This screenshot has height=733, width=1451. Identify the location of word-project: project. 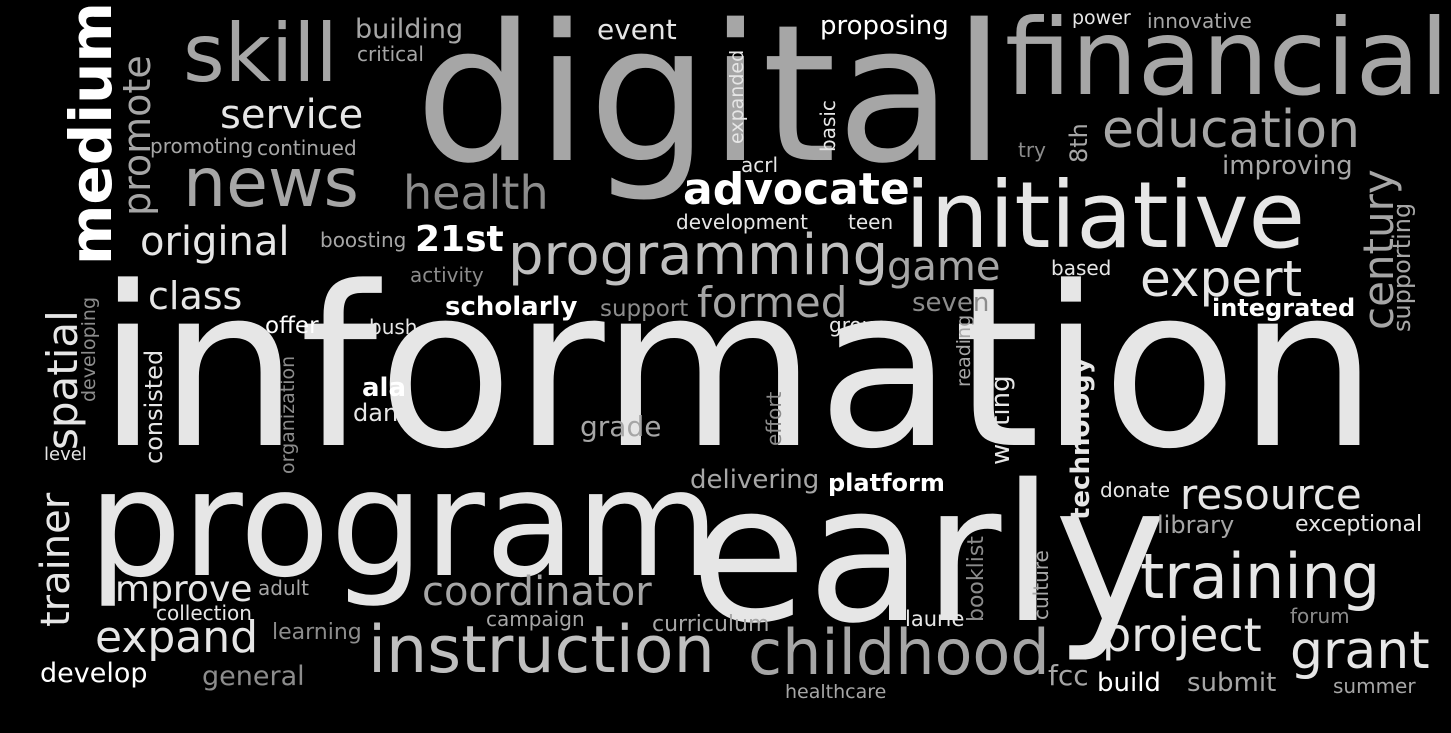
(1182, 635).